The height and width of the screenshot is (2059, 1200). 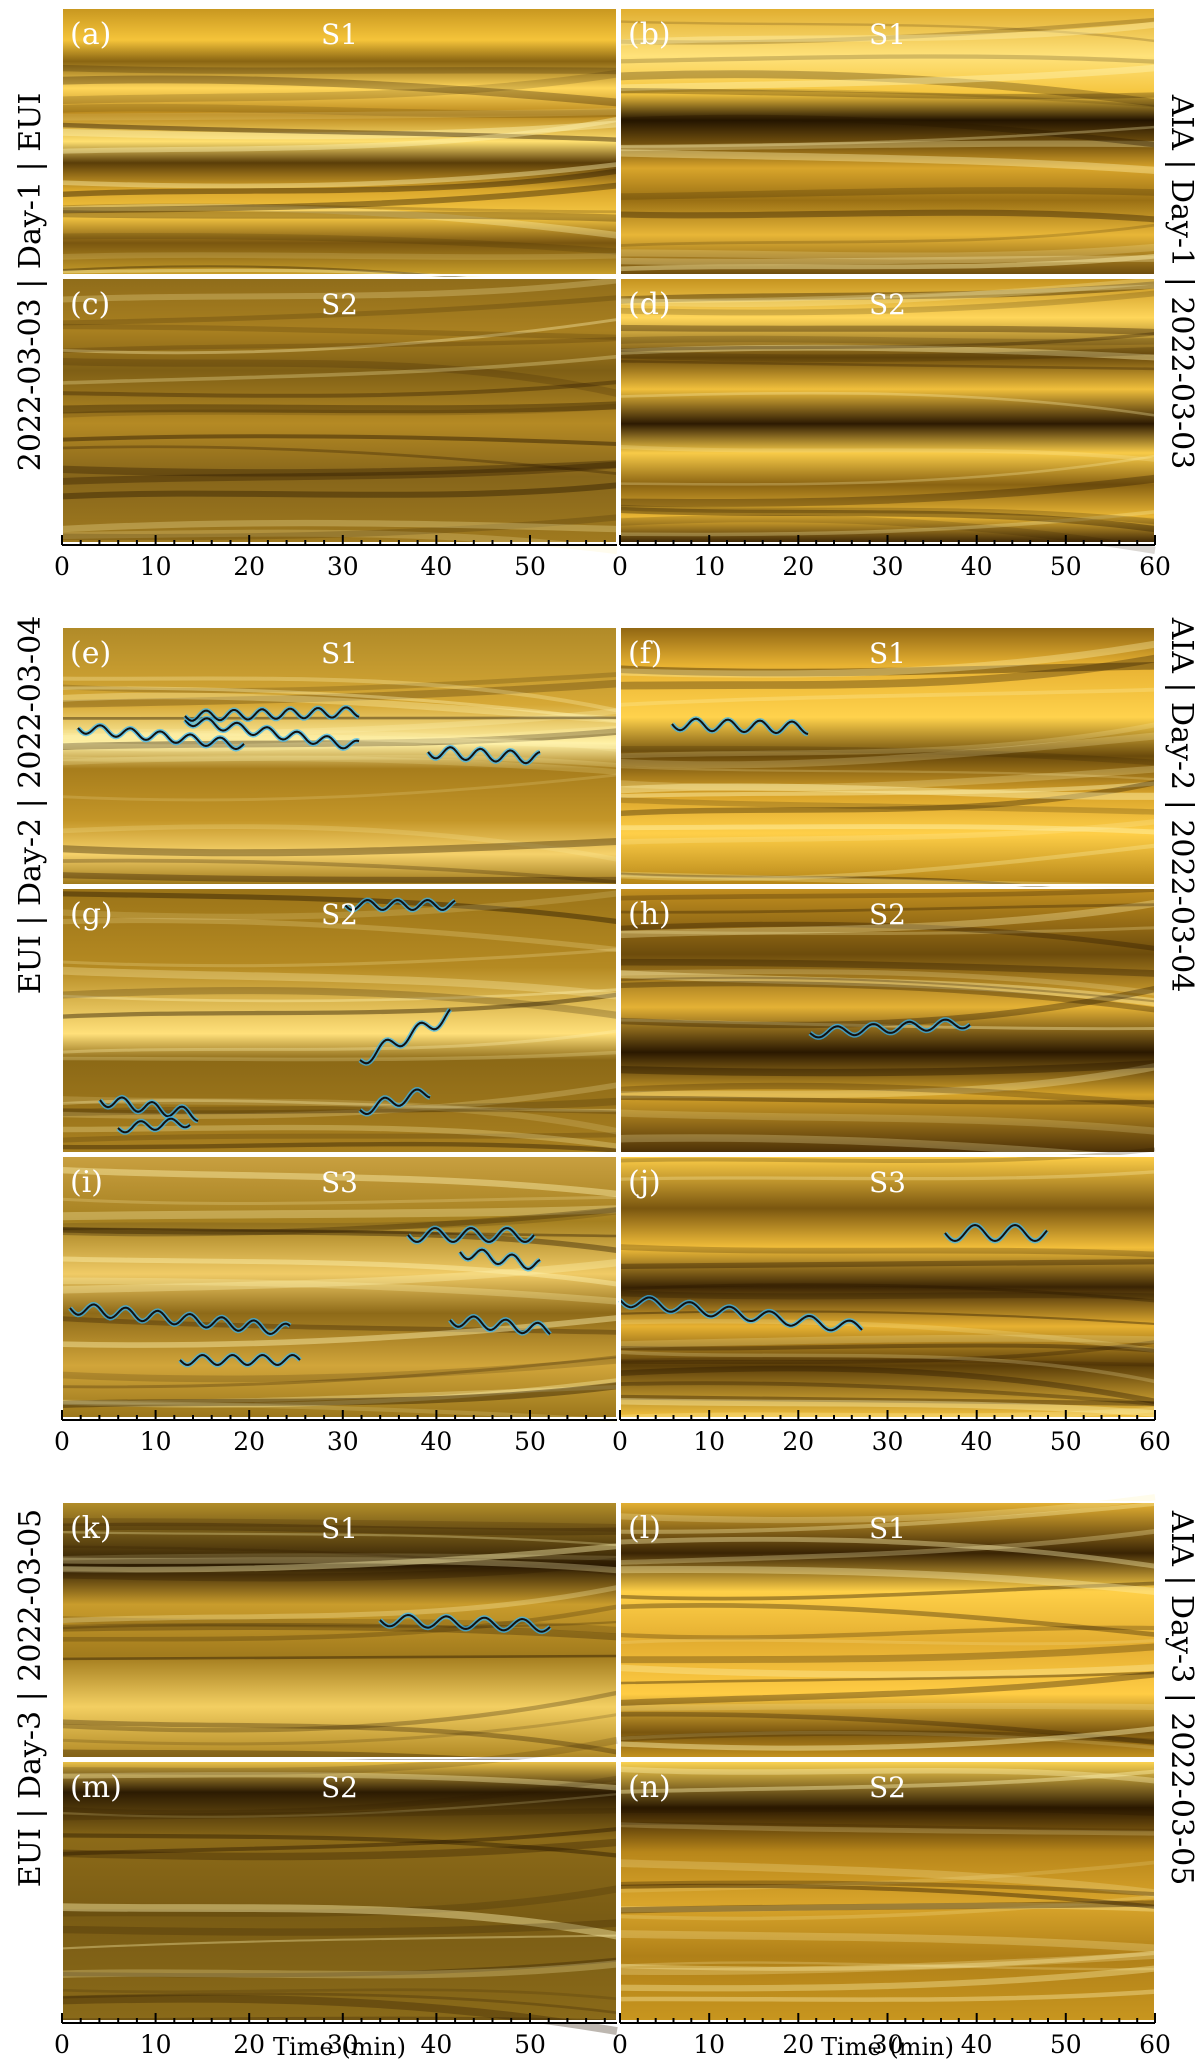 What do you see at coordinates (91, 1528) in the screenshot?
I see `panel-letter: (k)` at bounding box center [91, 1528].